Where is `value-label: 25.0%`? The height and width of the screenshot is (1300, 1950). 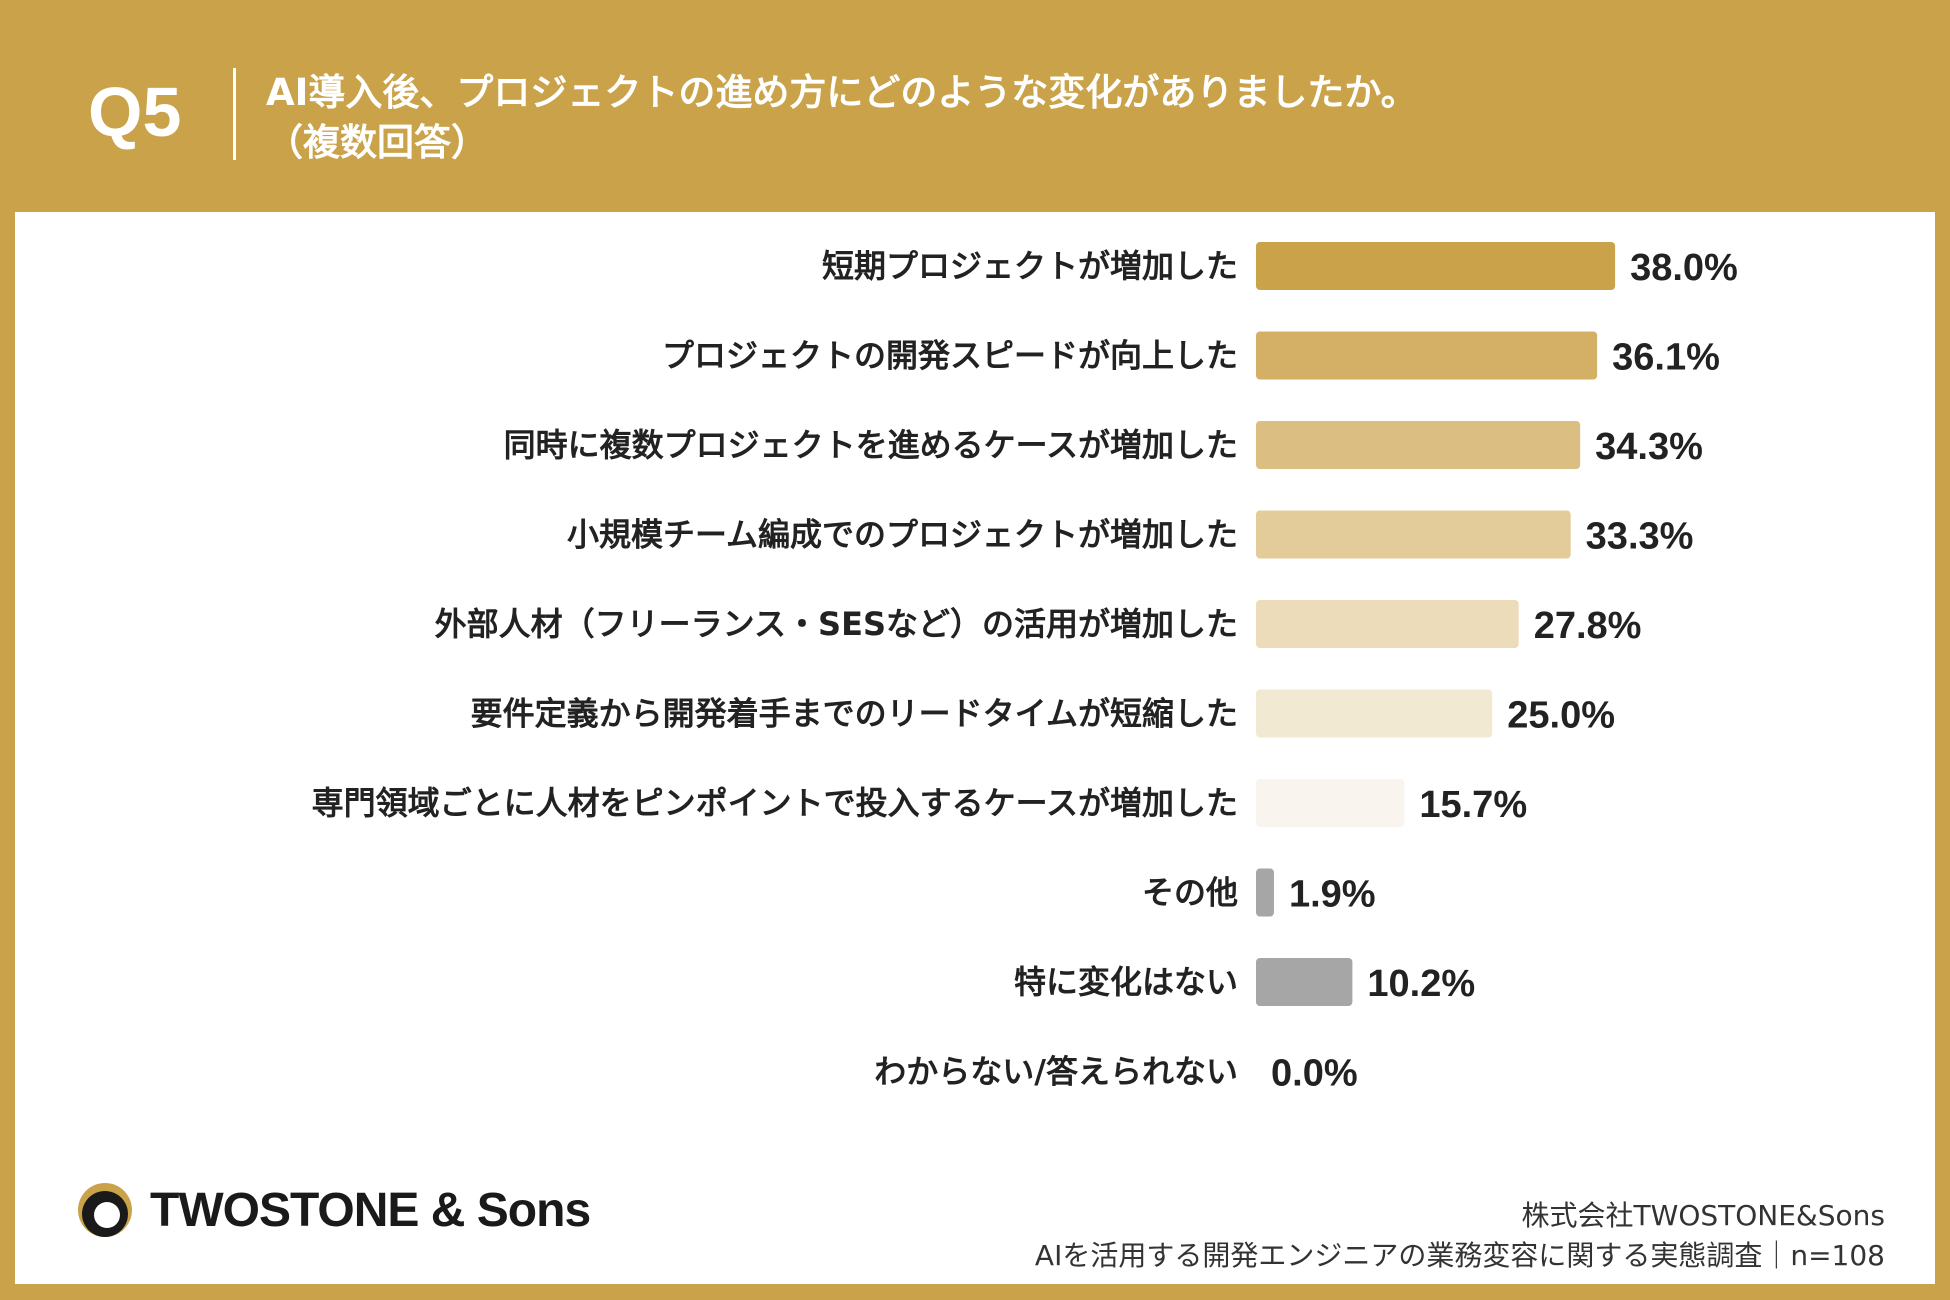
value-label: 25.0% is located at coordinates (1561, 716).